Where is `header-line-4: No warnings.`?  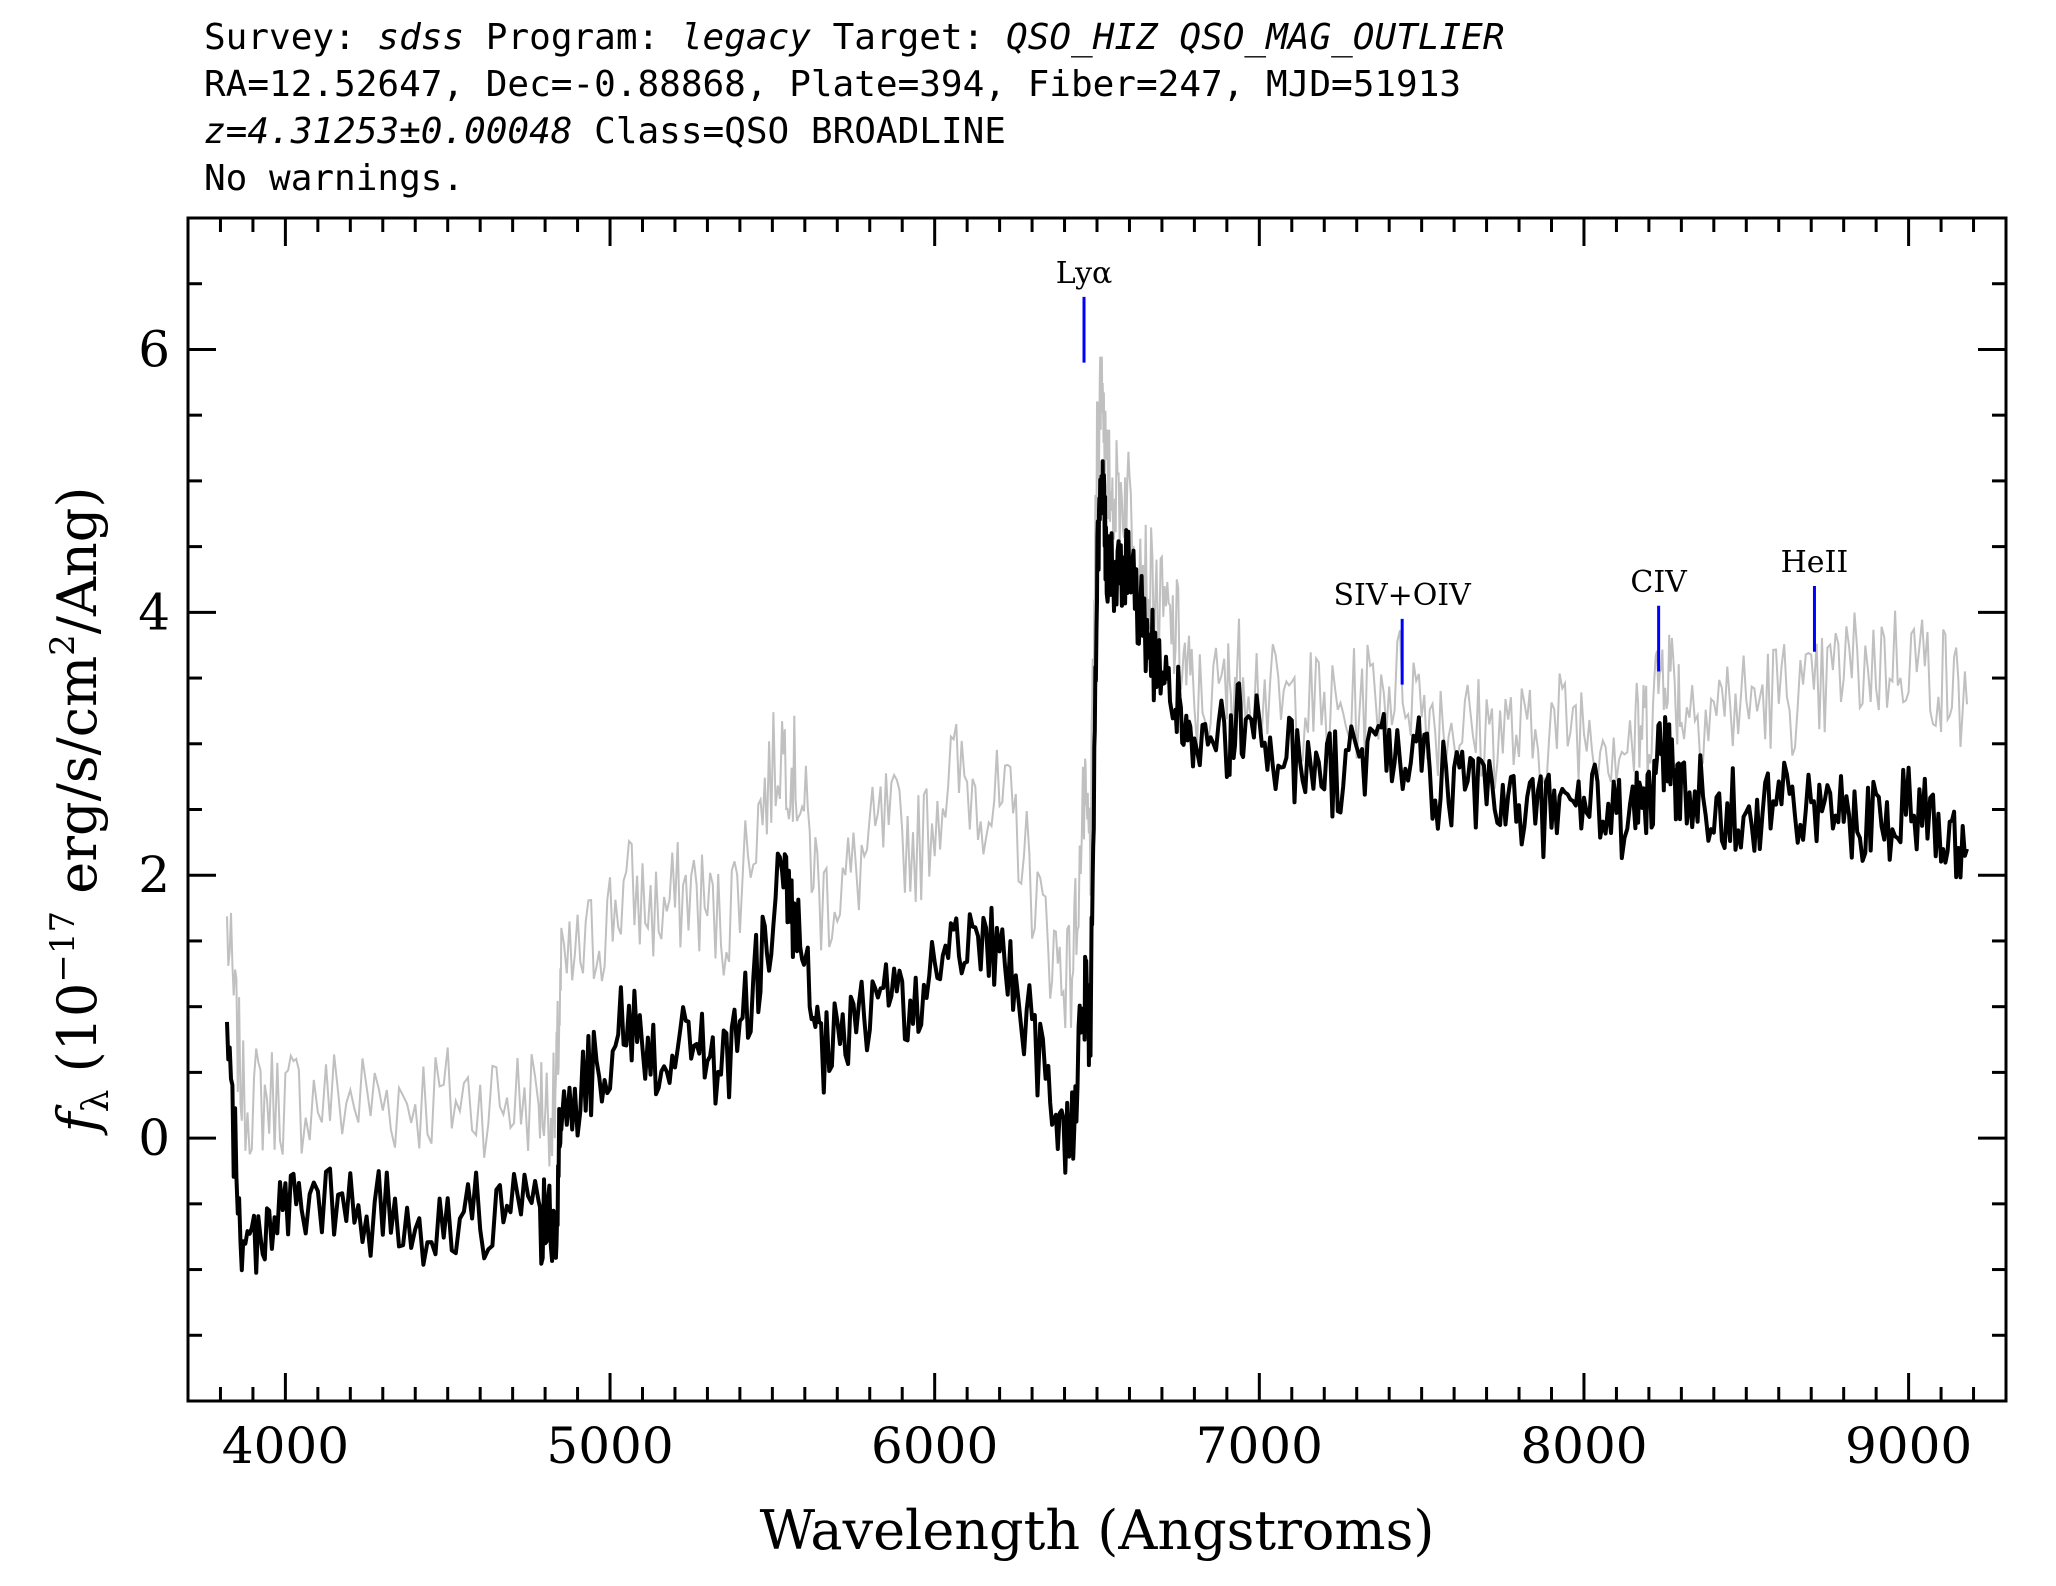
header-line-4: No warnings. is located at coordinates (334, 178).